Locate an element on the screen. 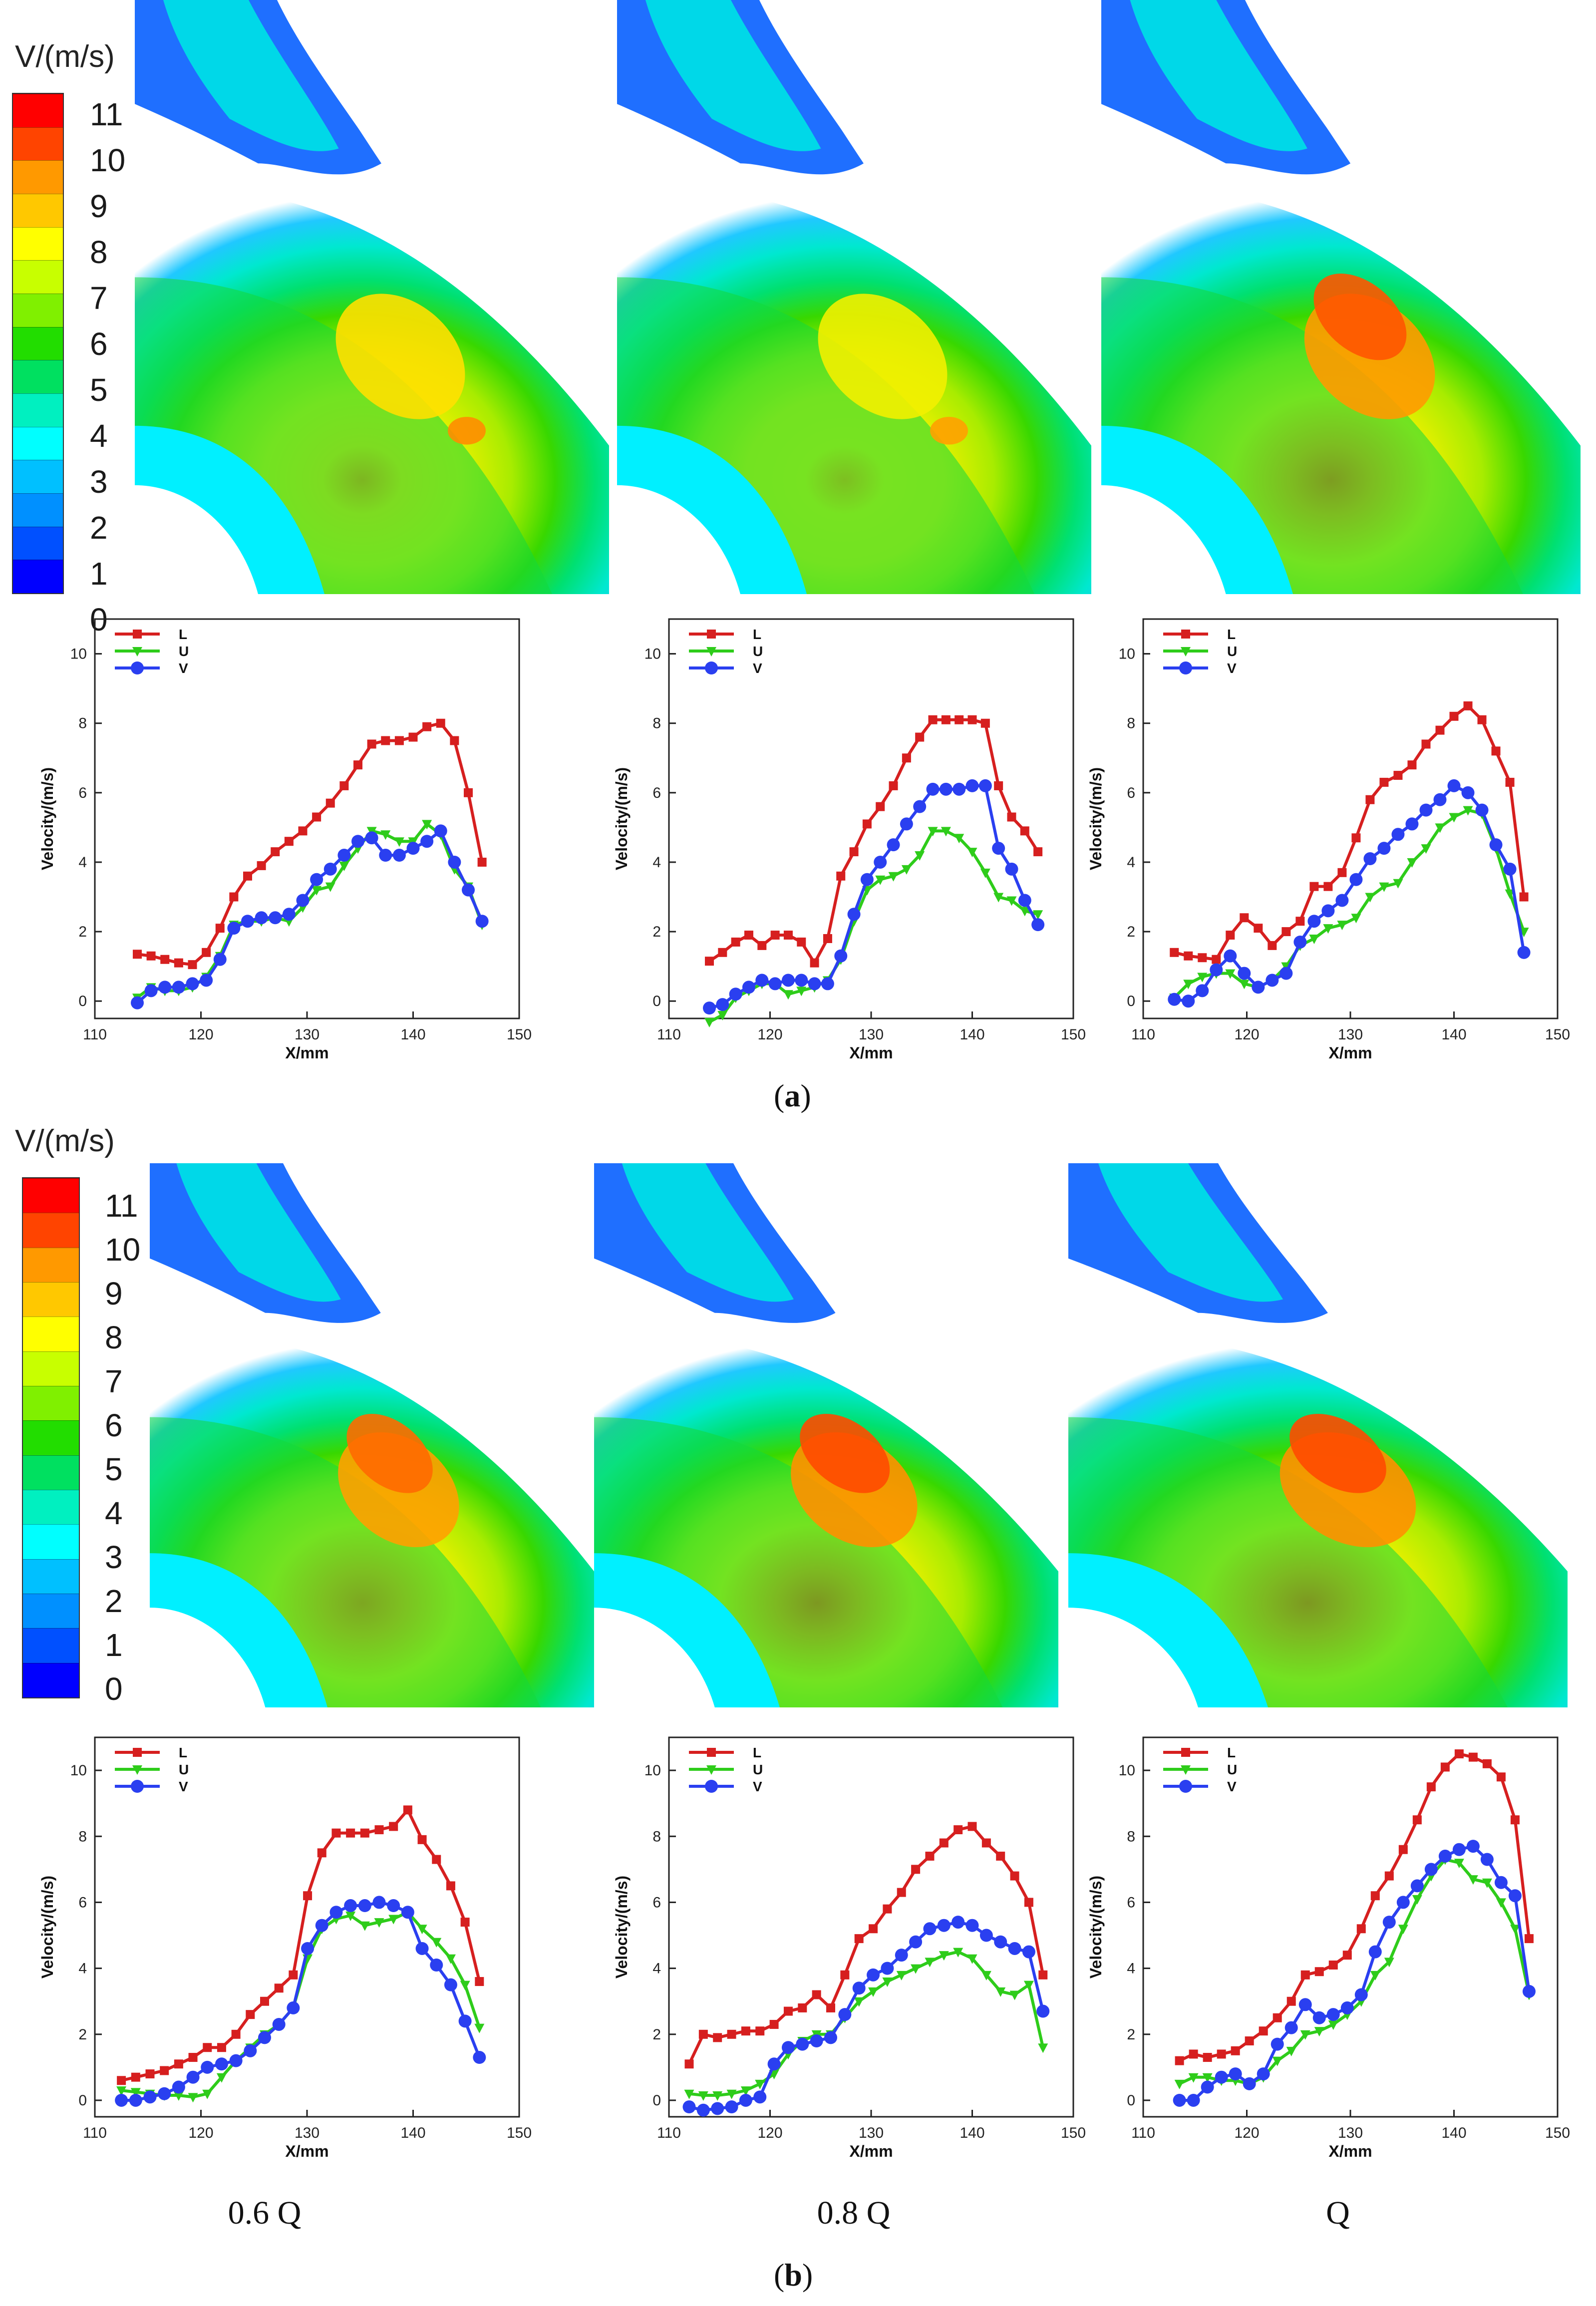 The width and height of the screenshot is (1596, 2306). condition-label-08q: 0.8 Q is located at coordinates (854, 2213).